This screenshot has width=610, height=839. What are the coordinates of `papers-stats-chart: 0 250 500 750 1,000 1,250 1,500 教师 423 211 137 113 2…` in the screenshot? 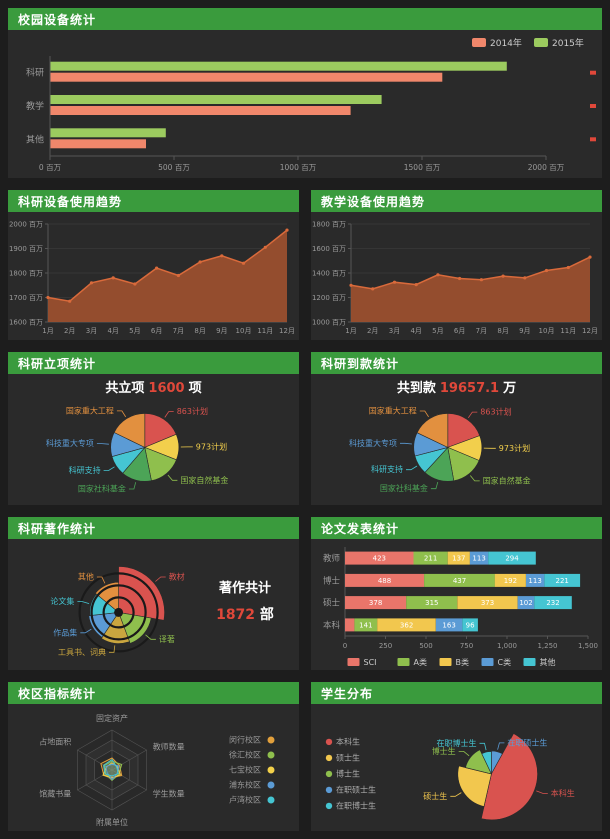 It's located at (456, 604).